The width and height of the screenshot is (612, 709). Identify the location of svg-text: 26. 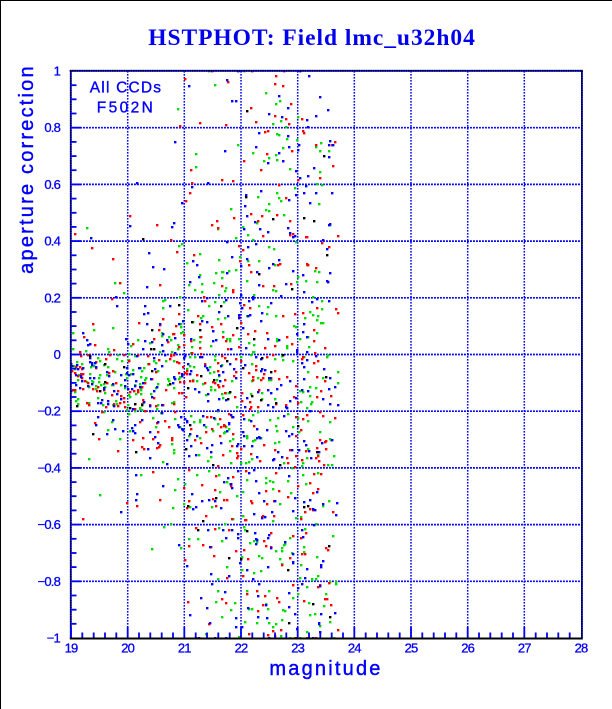
(467, 648).